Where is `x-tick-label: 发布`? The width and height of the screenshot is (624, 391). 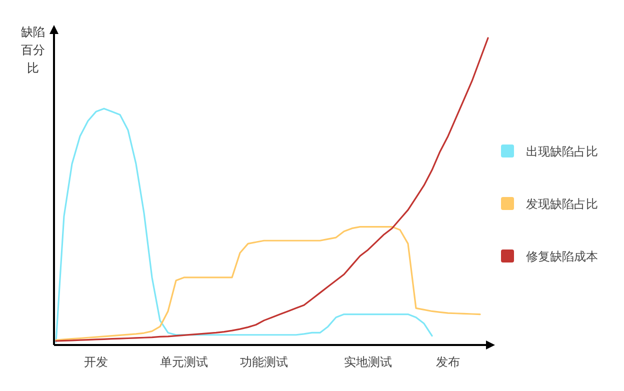 x-tick-label: 发布 is located at coordinates (448, 362).